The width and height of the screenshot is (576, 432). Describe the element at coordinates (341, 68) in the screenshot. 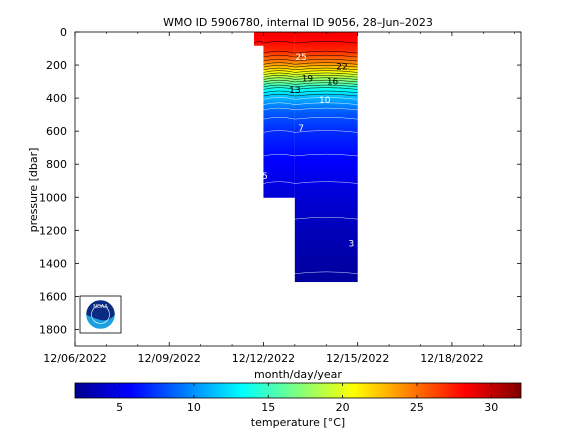

I see `contour-label-1: 22` at that location.